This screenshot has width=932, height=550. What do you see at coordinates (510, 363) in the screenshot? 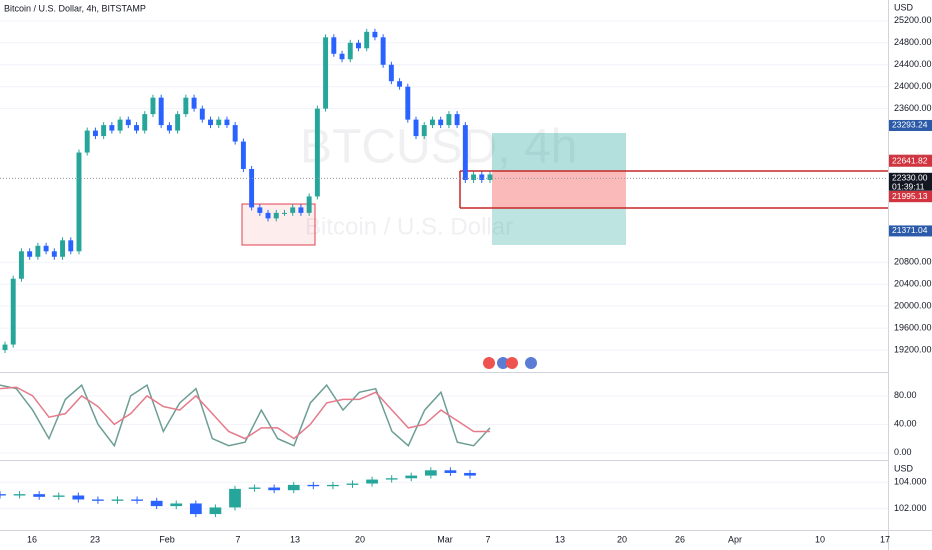
I see `event-icons` at bounding box center [510, 363].